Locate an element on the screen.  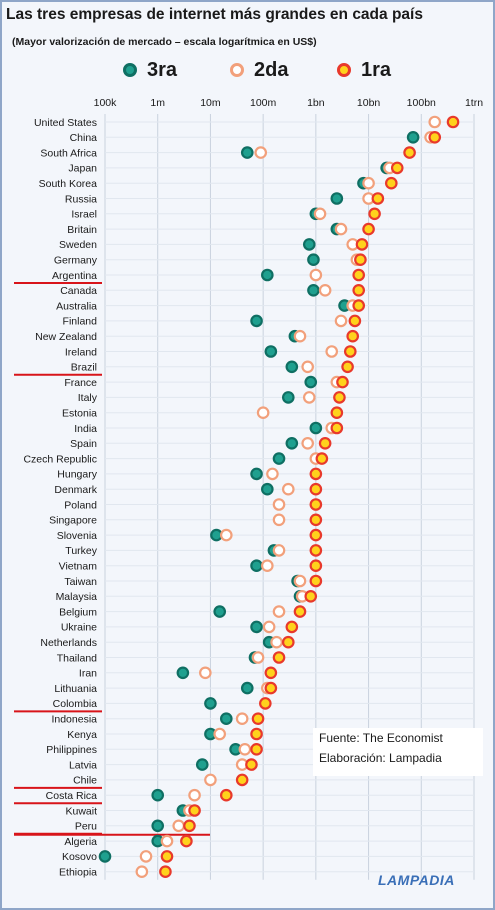
country-label: Russia is located at coordinates (81, 199).